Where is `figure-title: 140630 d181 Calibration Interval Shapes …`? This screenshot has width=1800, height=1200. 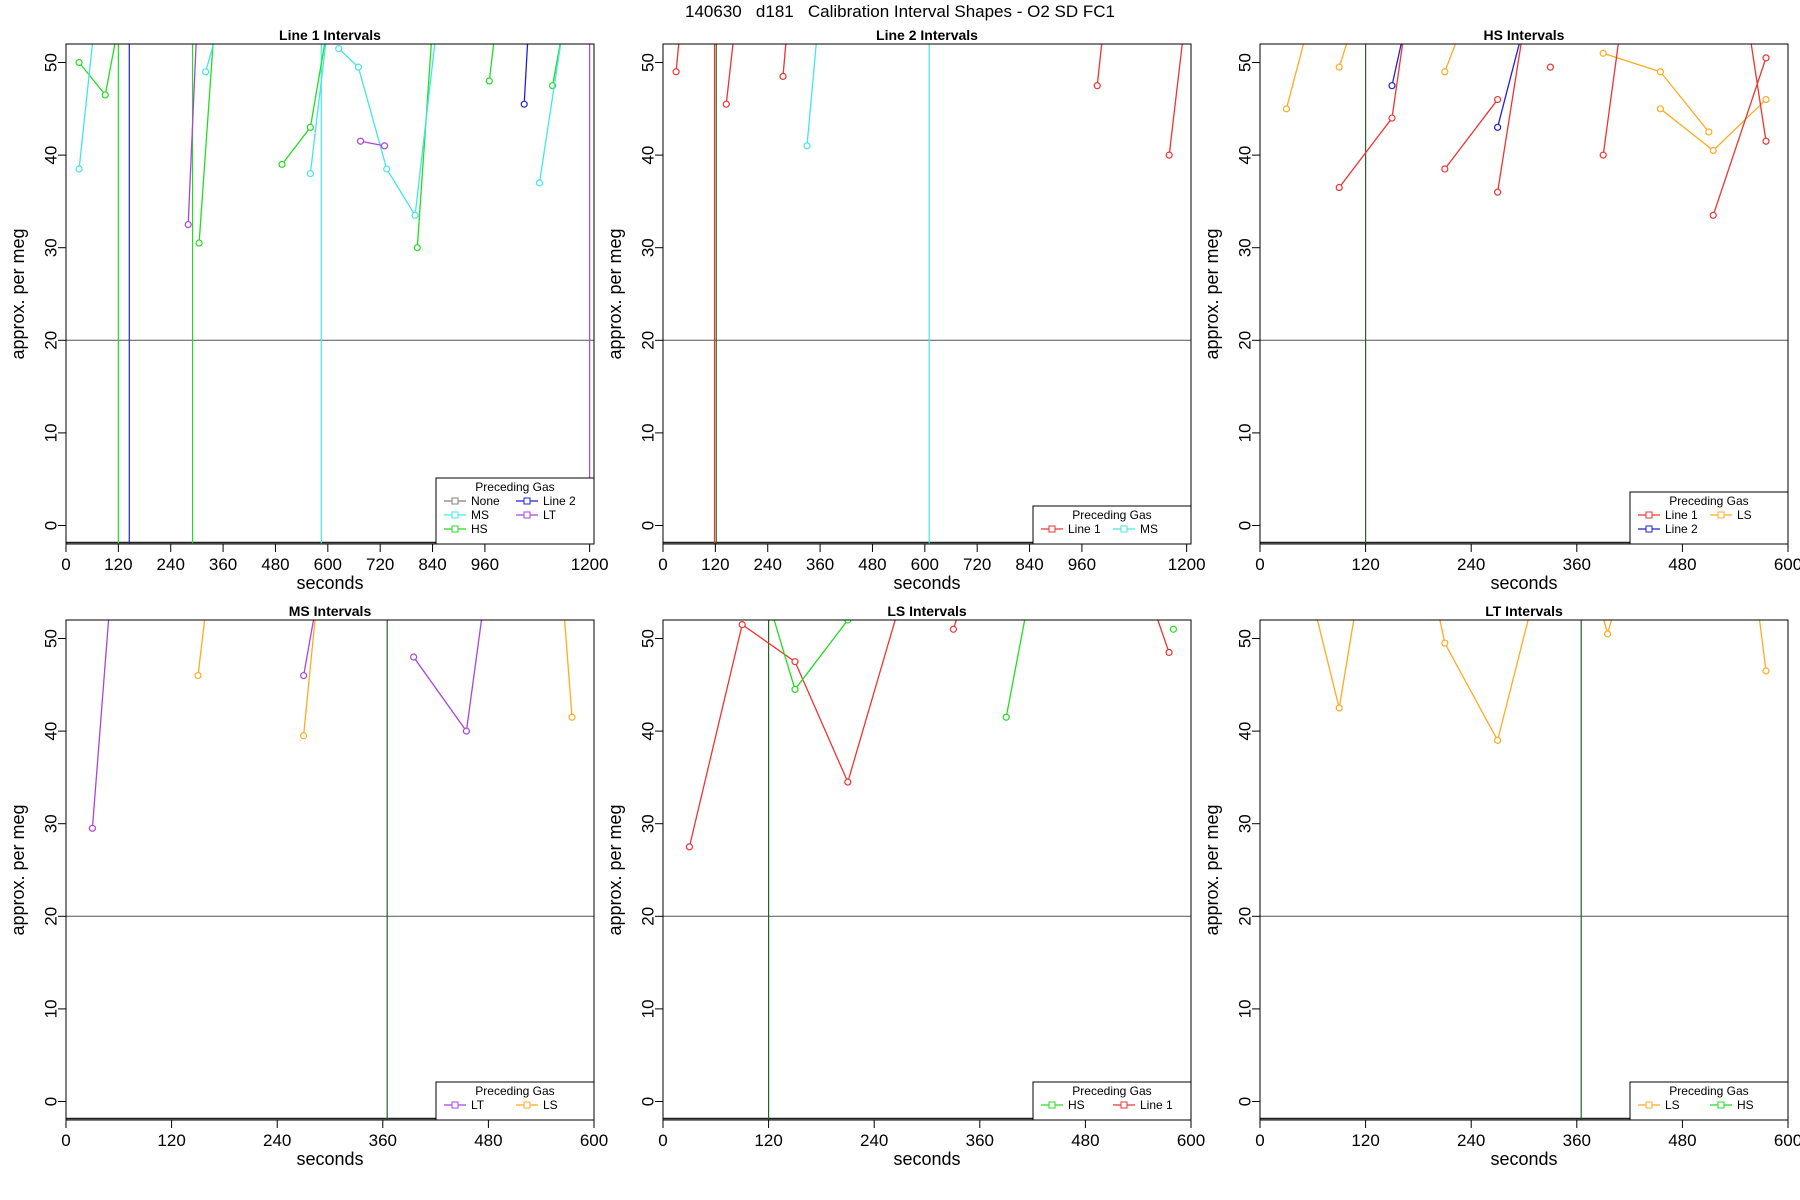 figure-title: 140630 d181 Calibration Interval Shapes … is located at coordinates (900, 11).